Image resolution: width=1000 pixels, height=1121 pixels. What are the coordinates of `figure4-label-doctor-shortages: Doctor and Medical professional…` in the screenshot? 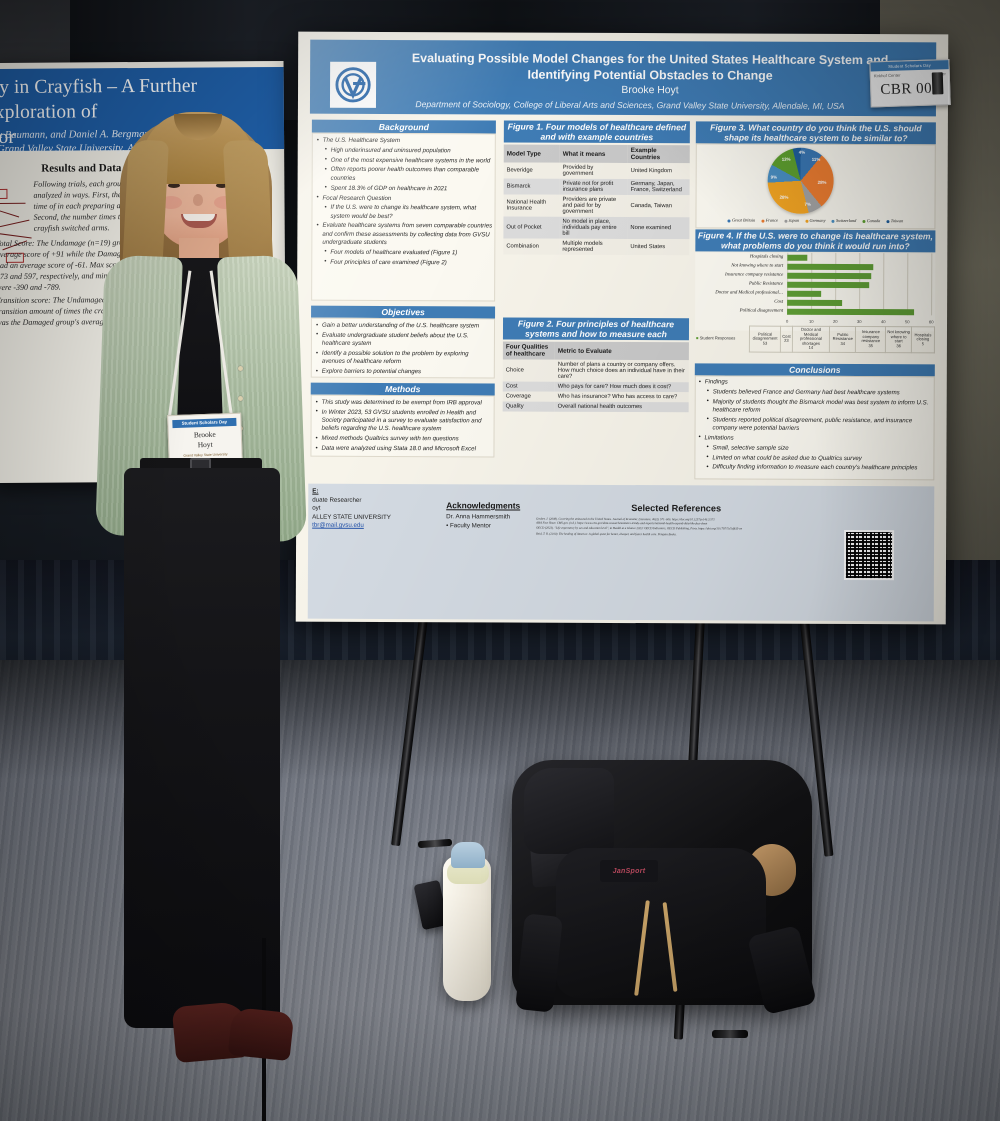 It's located at (749, 293).